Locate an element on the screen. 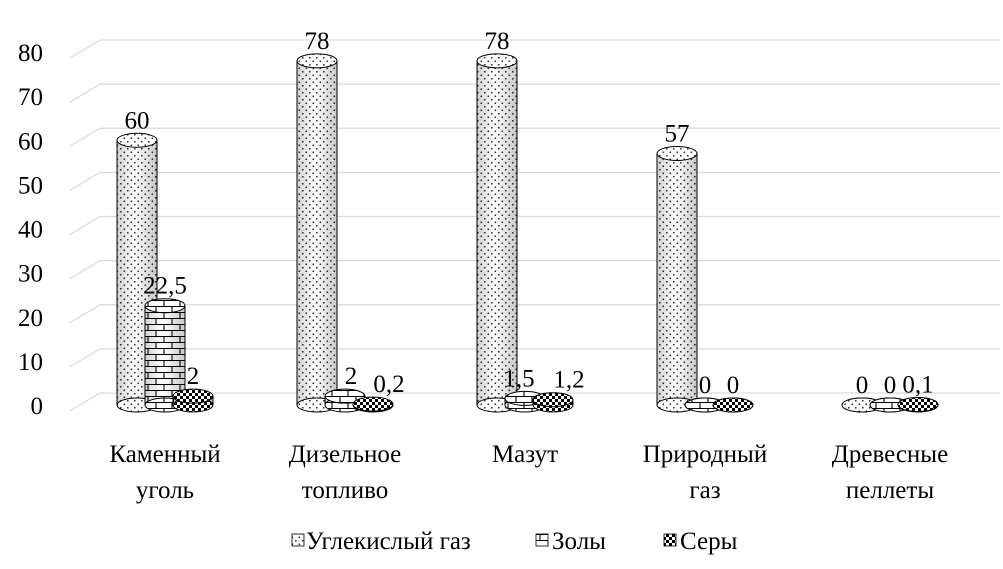  data-label-checker-3: 0 is located at coordinates (733, 385).